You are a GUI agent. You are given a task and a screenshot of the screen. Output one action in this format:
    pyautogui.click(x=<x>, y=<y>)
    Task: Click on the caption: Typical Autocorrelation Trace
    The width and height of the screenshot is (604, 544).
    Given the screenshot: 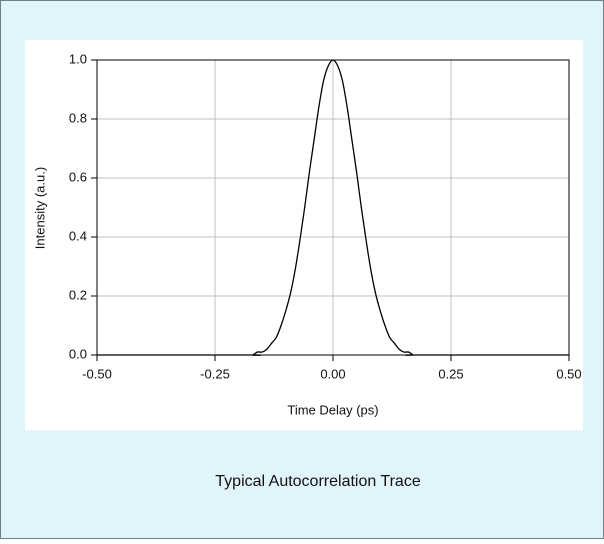 What is the action you would take?
    pyautogui.click(x=318, y=481)
    